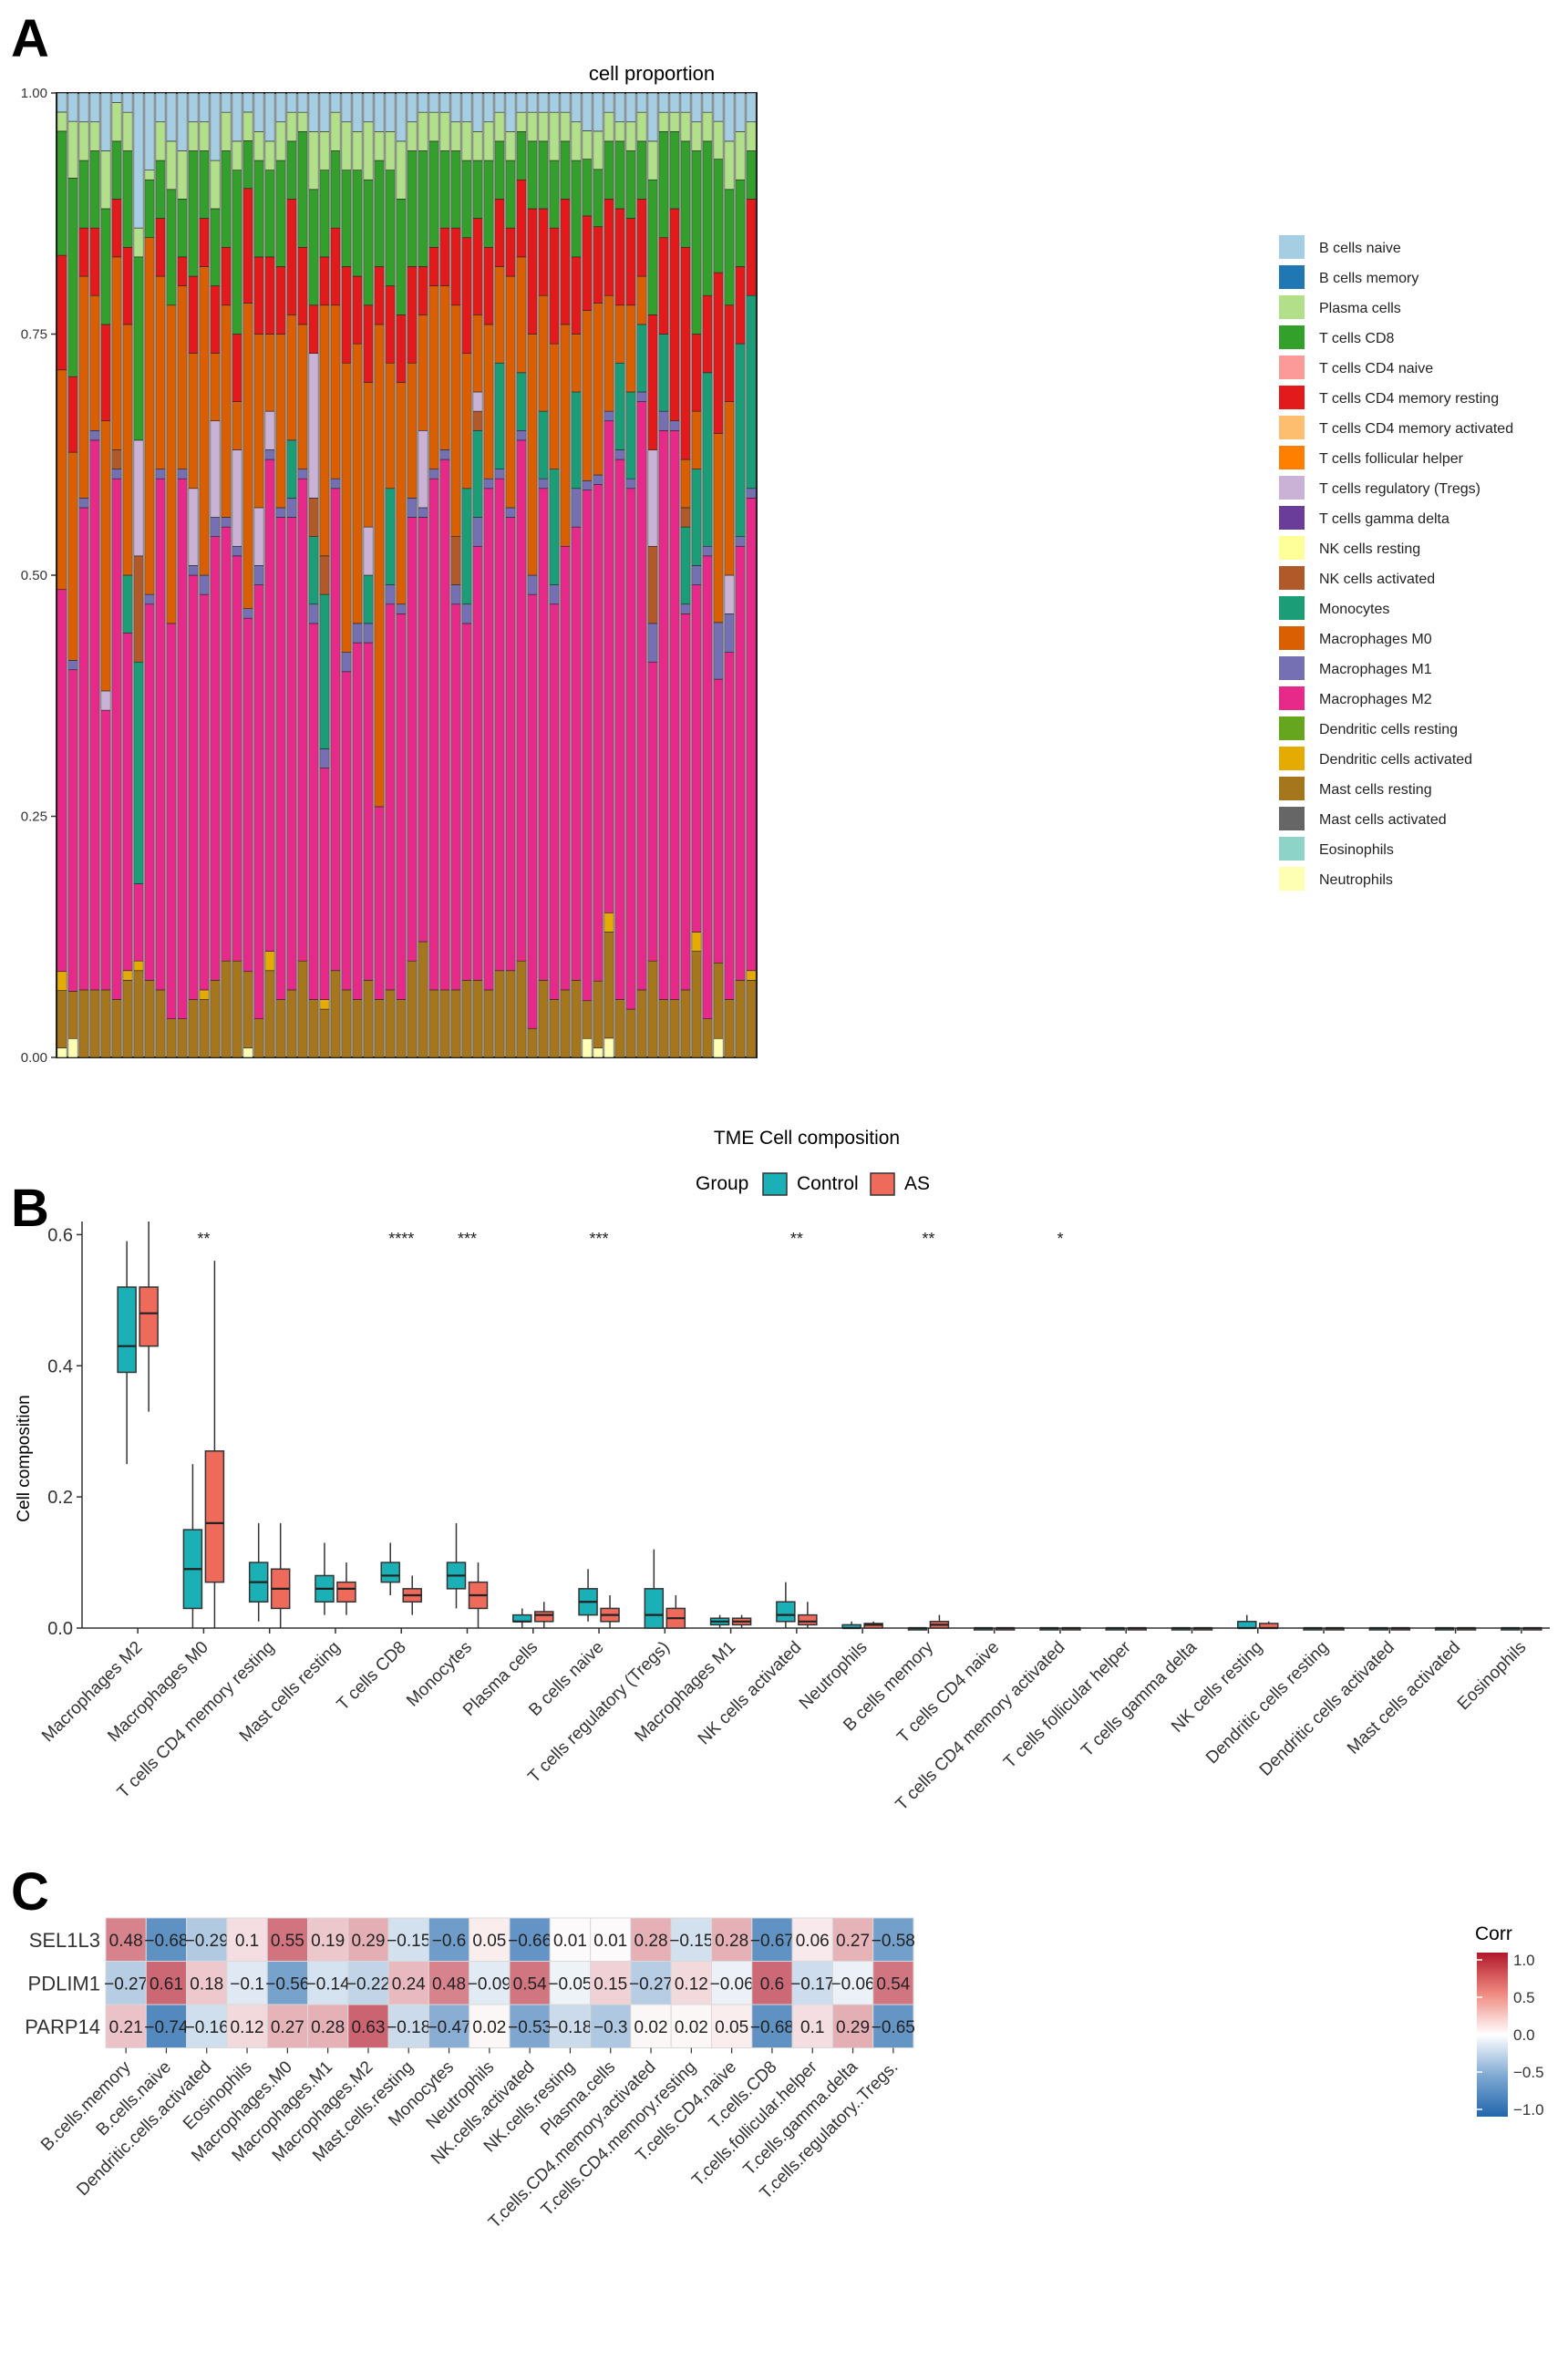 The height and width of the screenshot is (2371, 1568). Describe the element at coordinates (1292, 728) in the screenshot. I see `legend-swatch-dendritic-cells-resting` at that location.